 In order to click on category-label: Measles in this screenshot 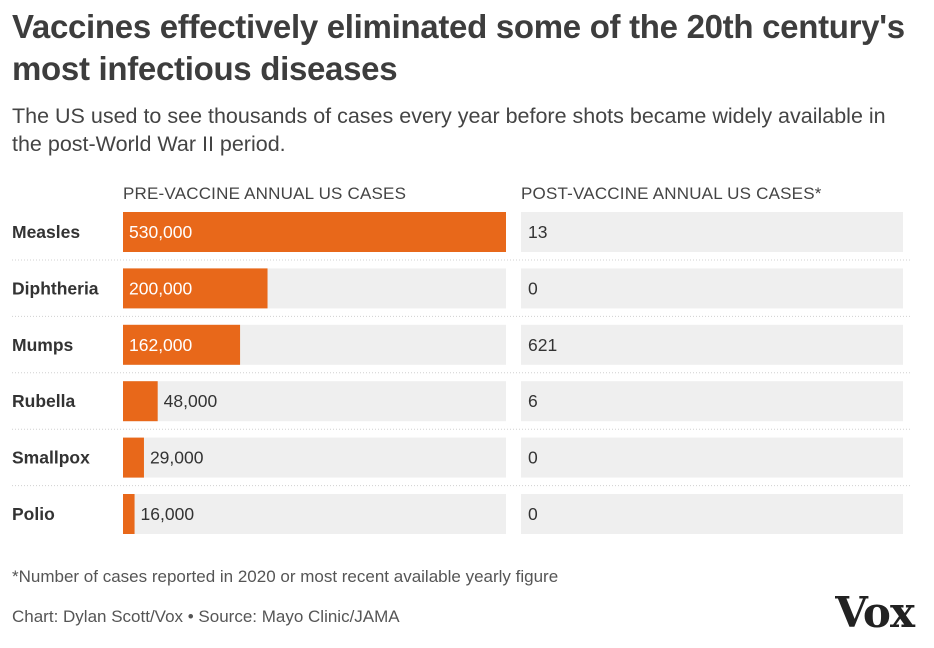, I will do `click(46, 232)`.